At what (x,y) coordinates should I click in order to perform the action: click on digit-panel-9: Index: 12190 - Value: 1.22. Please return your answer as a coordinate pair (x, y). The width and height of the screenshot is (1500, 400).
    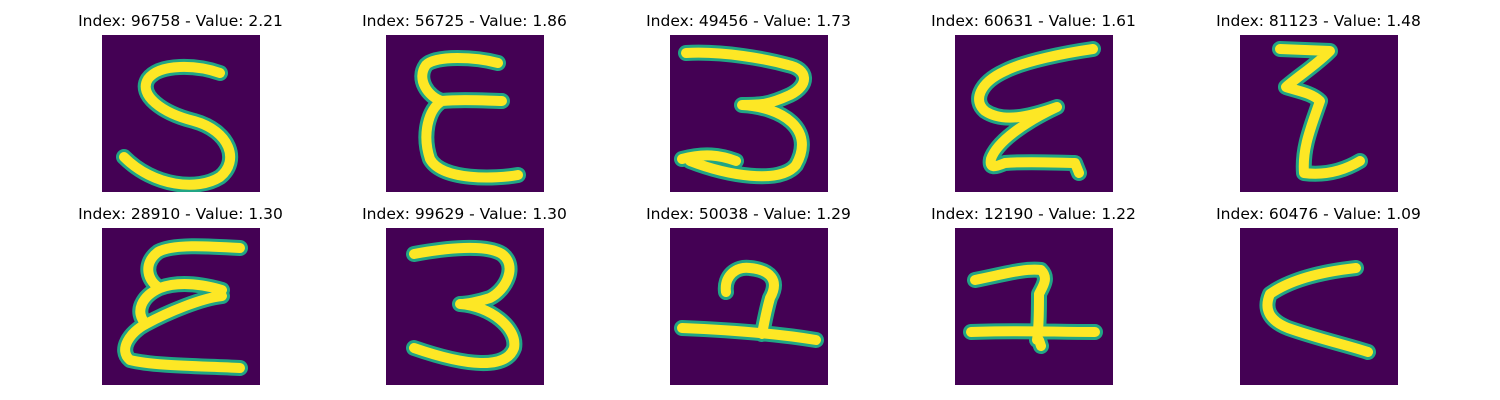
    Looking at the image, I should click on (1033, 289).